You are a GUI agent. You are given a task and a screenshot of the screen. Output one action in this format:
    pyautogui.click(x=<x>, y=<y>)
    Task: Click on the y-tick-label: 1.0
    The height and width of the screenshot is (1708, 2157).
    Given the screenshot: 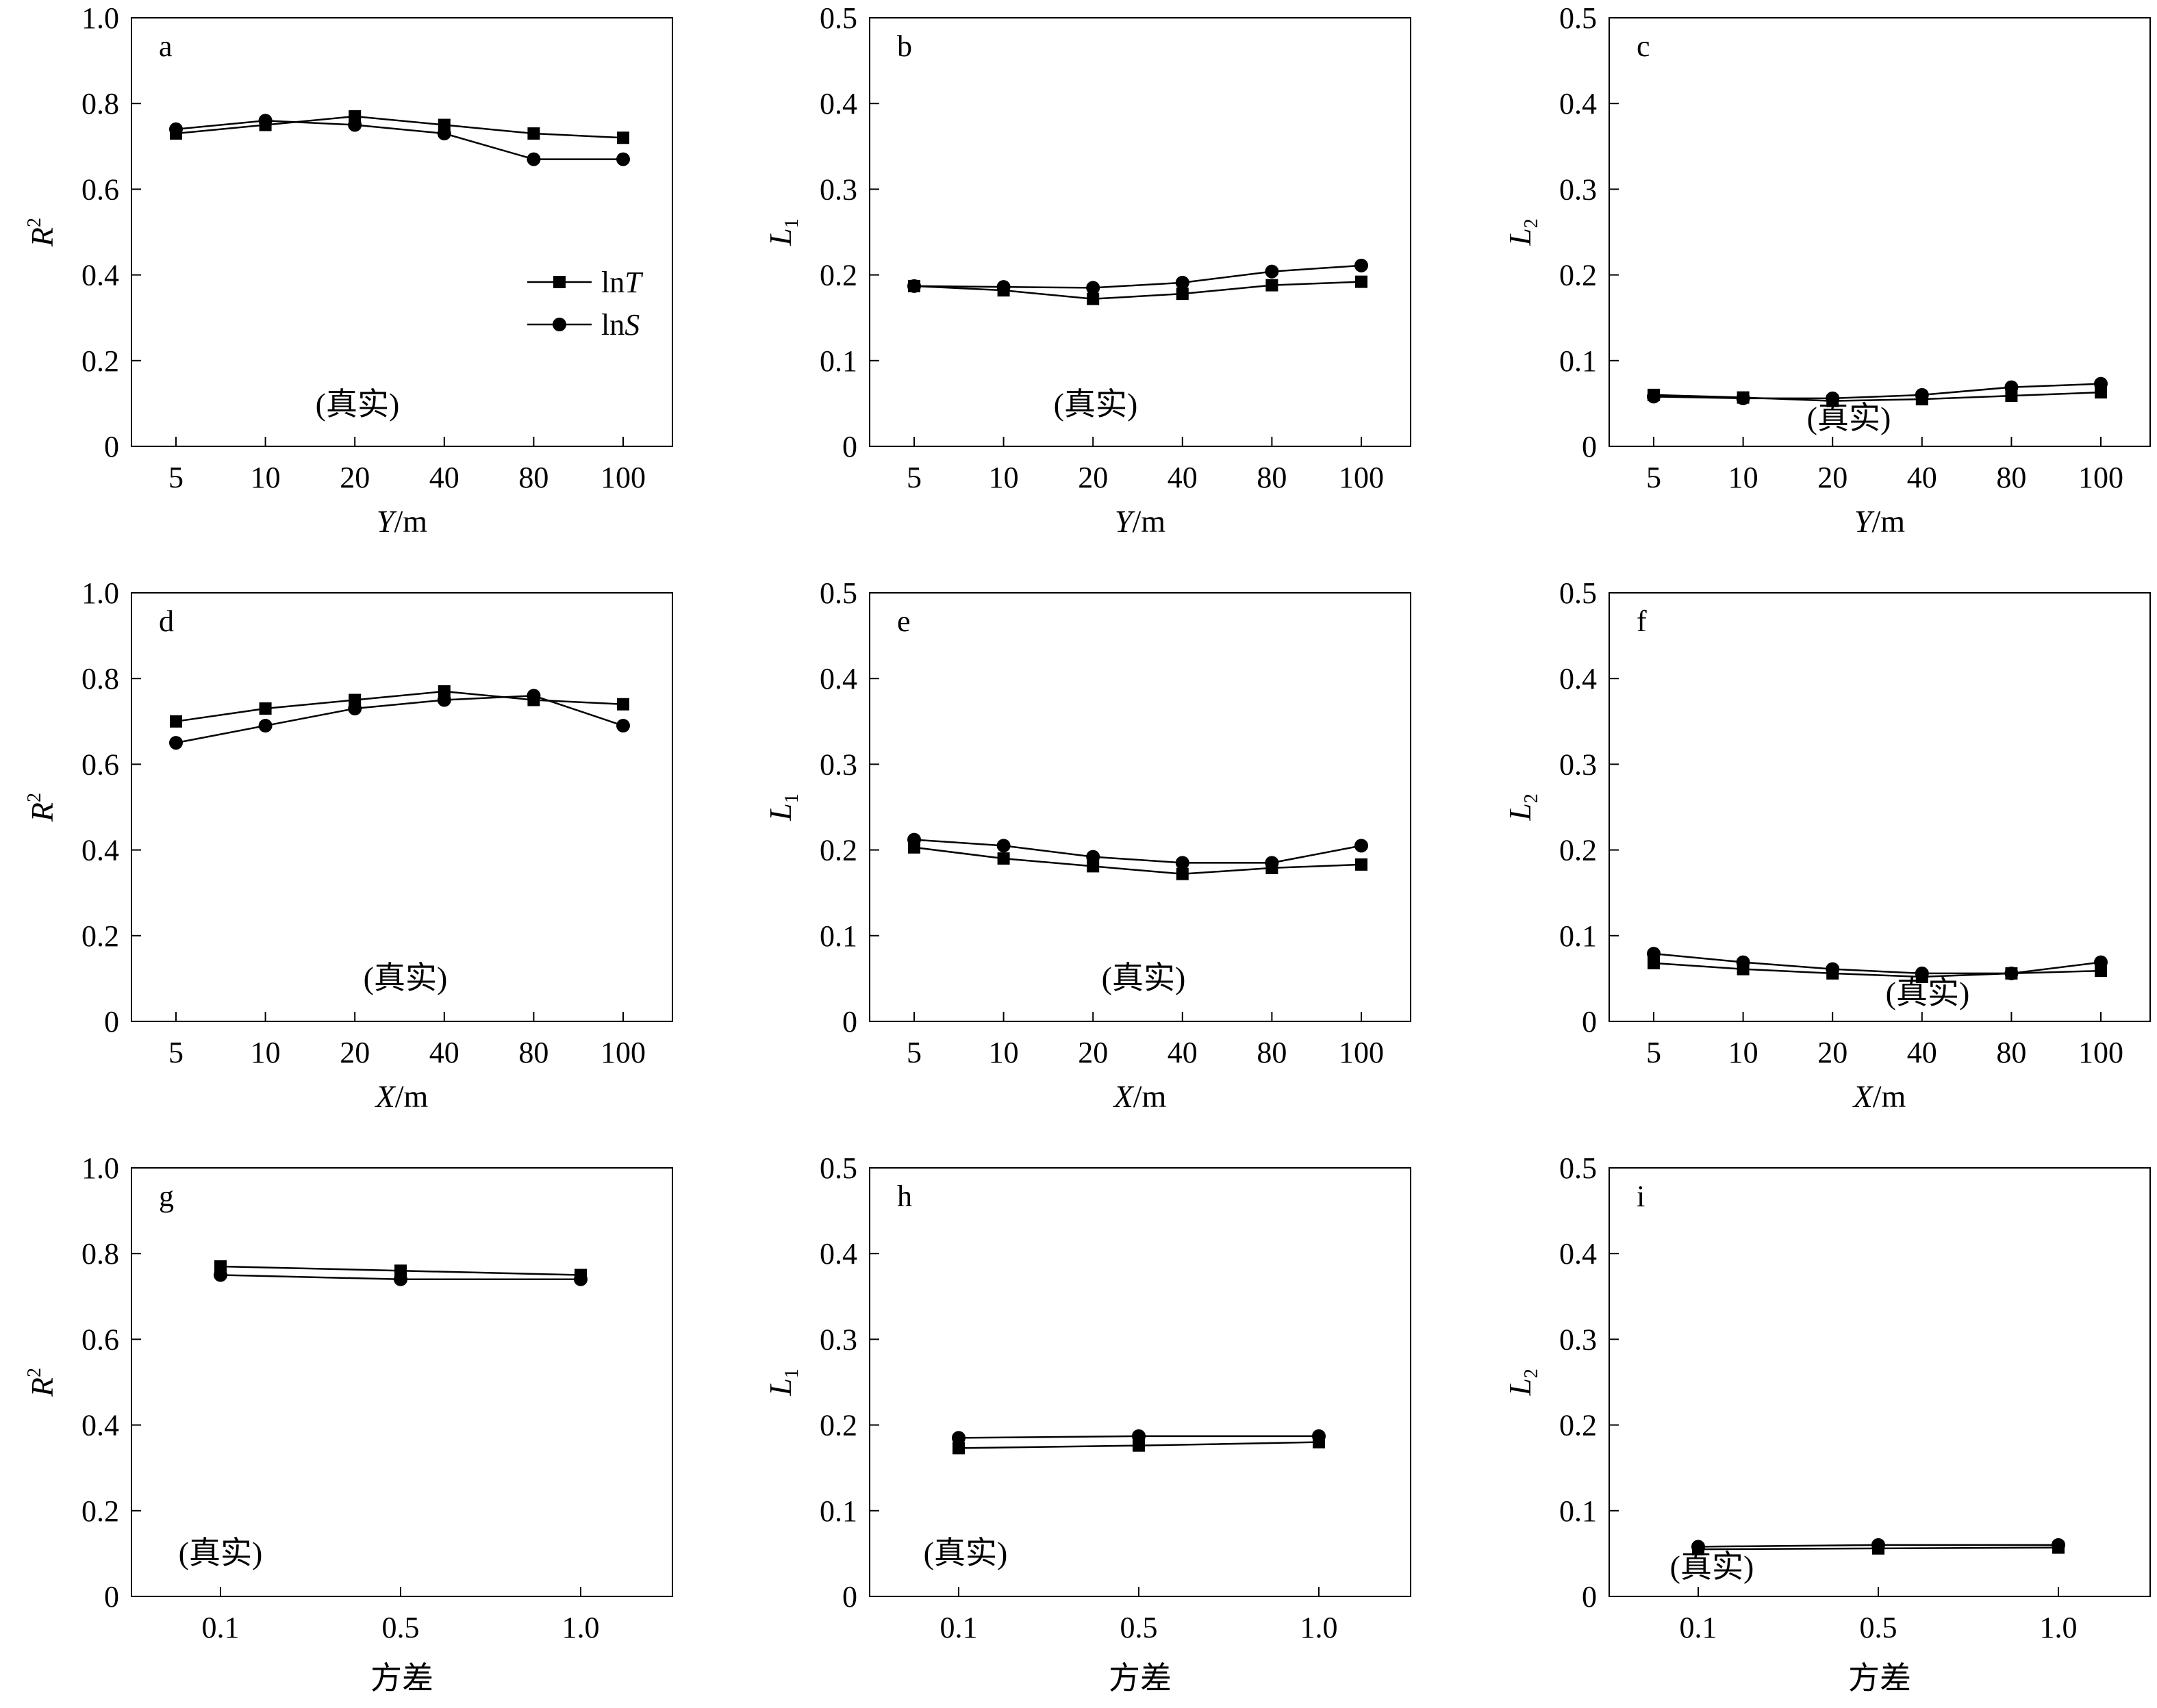 What is the action you would take?
    pyautogui.click(x=100, y=18)
    